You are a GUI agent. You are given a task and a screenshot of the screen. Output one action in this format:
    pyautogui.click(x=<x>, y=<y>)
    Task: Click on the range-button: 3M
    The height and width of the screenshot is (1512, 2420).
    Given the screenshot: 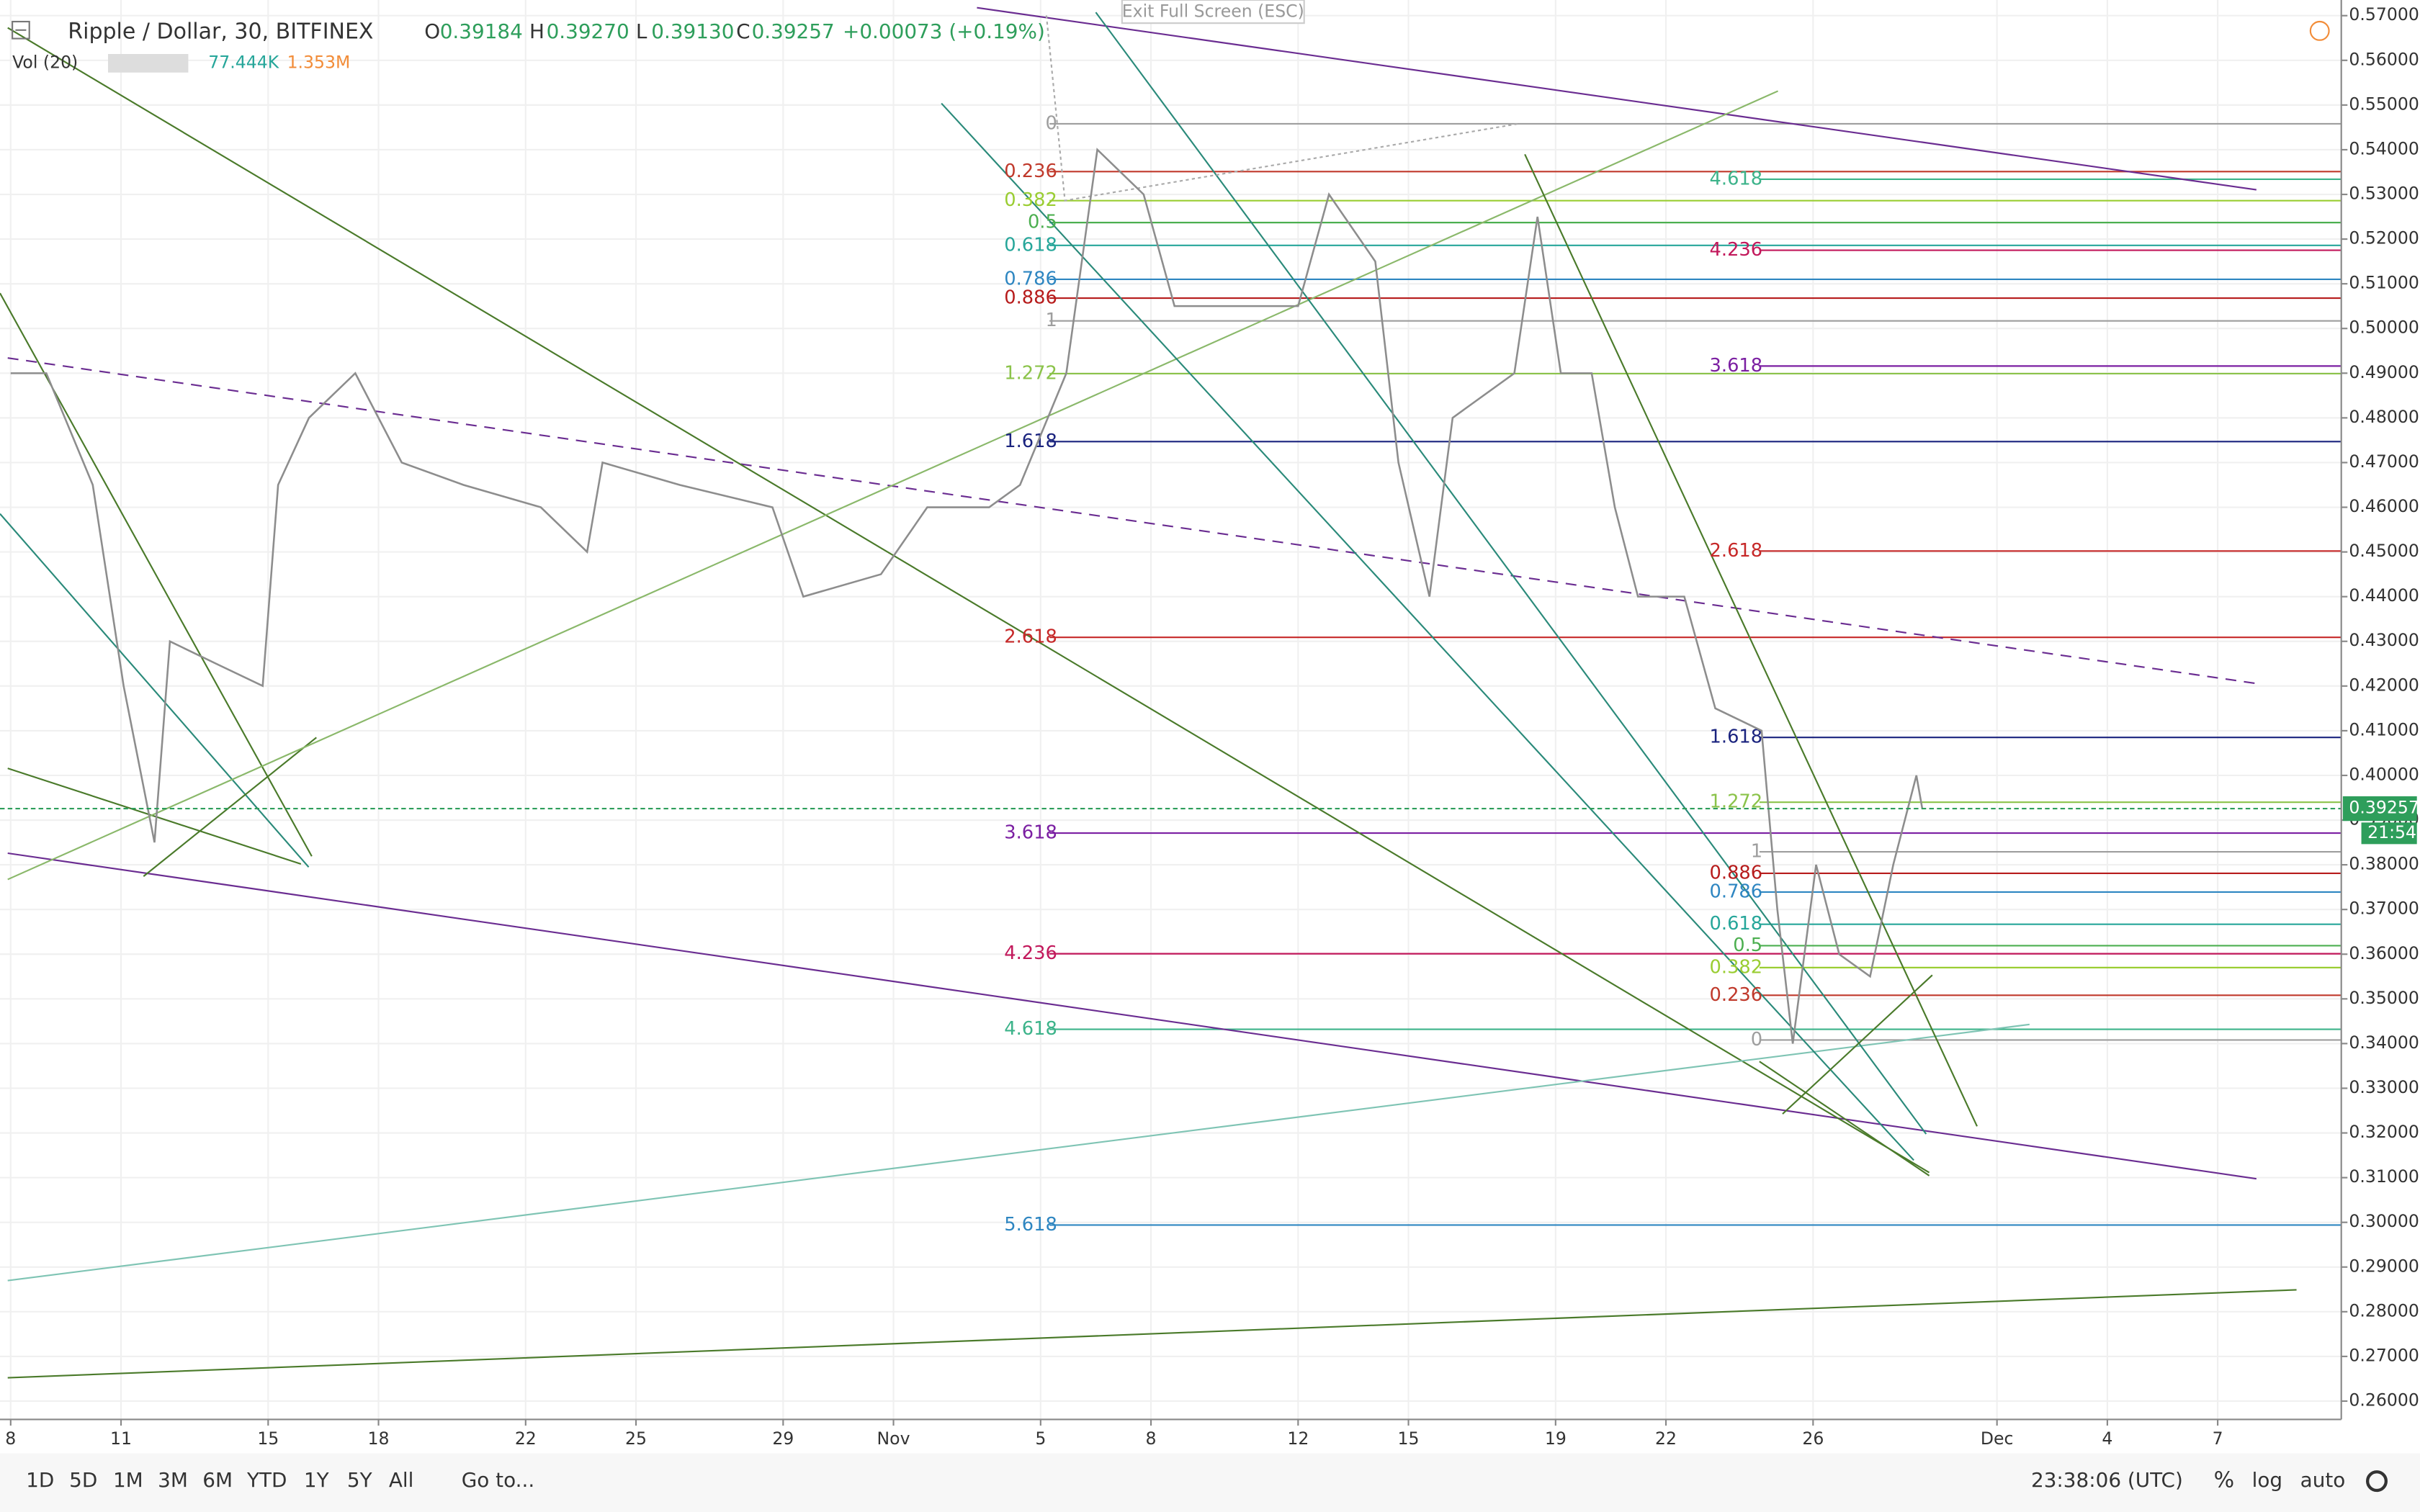 What is the action you would take?
    pyautogui.click(x=173, y=1480)
    